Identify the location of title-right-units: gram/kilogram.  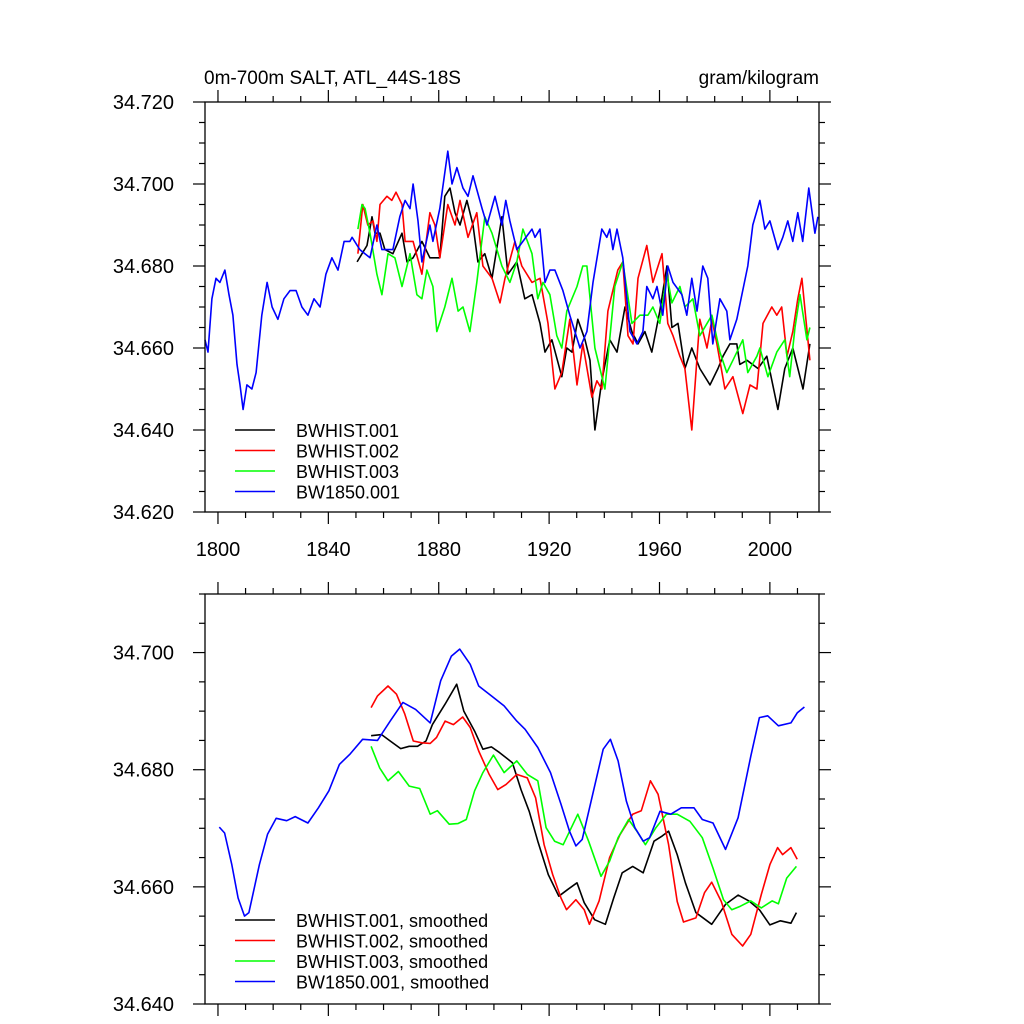
(759, 78).